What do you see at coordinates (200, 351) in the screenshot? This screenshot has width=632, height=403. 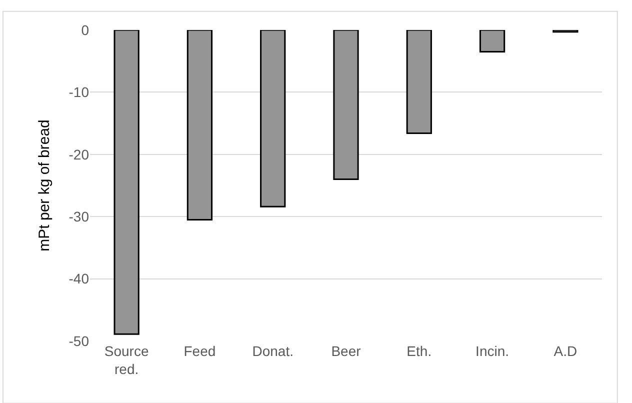 I see `x-tick-label: Feed` at bounding box center [200, 351].